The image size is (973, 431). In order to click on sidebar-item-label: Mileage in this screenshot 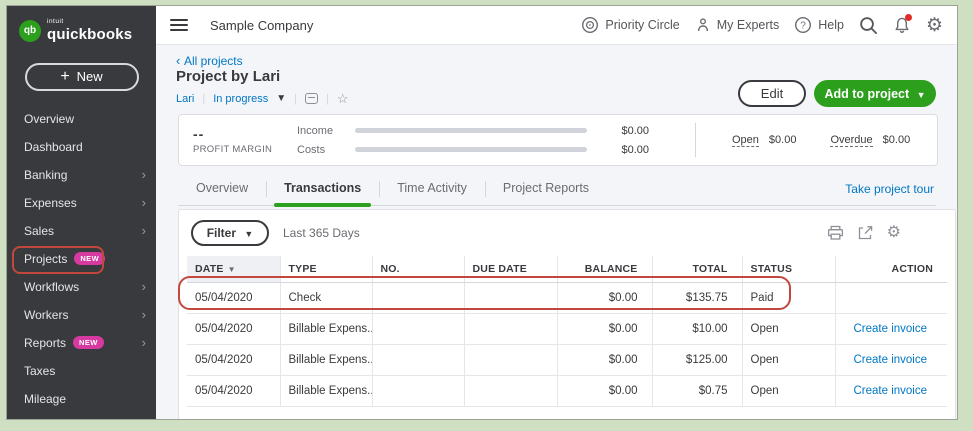, I will do `click(45, 398)`.